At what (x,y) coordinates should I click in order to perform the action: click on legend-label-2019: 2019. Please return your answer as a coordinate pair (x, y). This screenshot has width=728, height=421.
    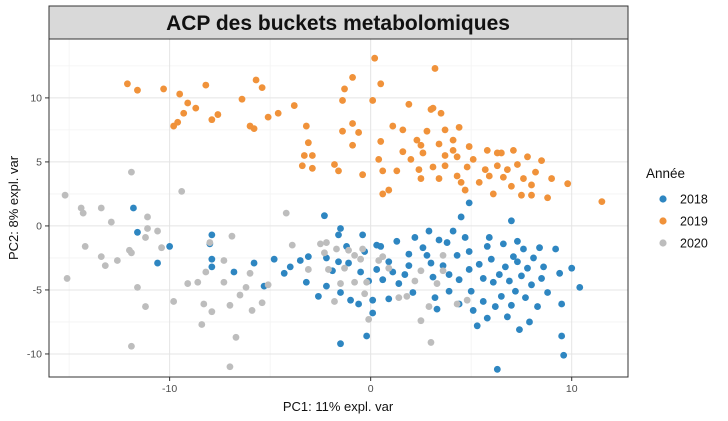
    Looking at the image, I should click on (694, 222).